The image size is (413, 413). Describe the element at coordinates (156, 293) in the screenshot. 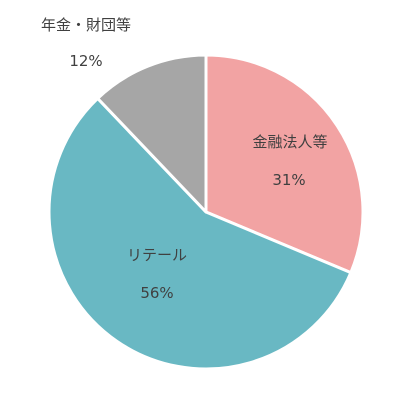

I see `slice-value-retail: 56%` at that location.